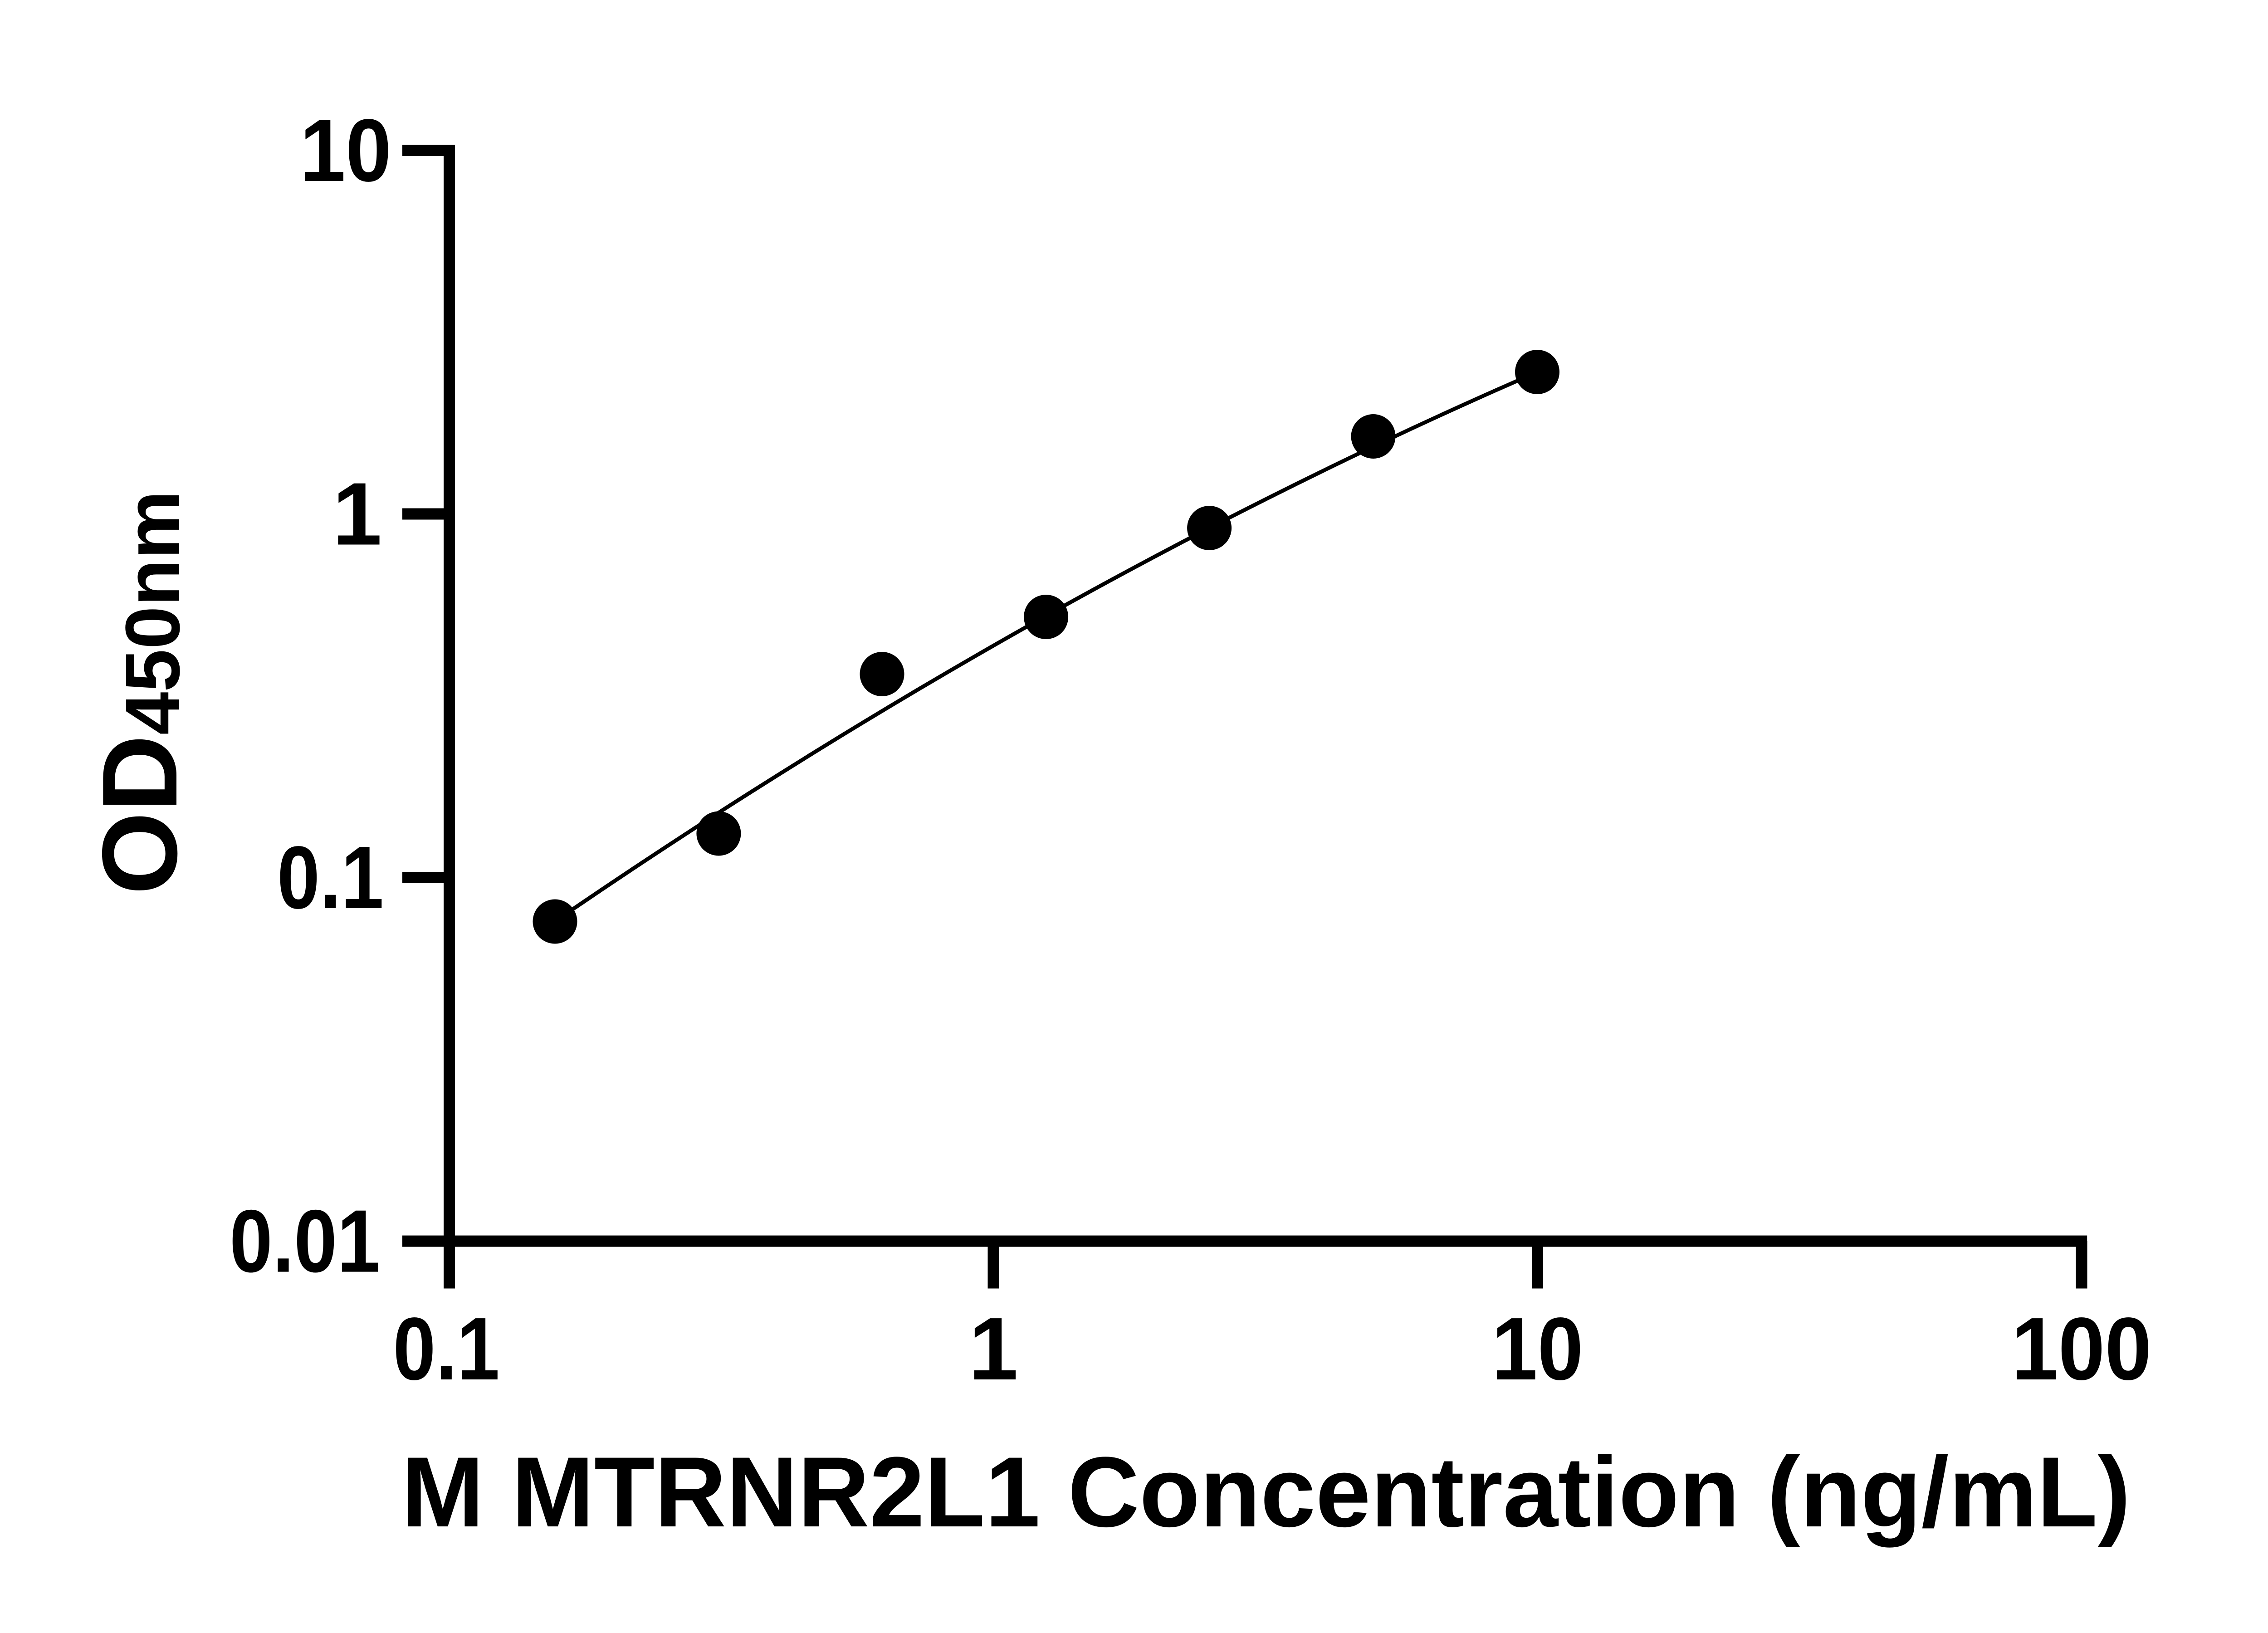  Describe the element at coordinates (1266, 1492) in the screenshot. I see `svg-text:M MTRNR2L1 Concentration (ng/m: M MTRNR2L1 Concentration (ng/mL)` at that location.